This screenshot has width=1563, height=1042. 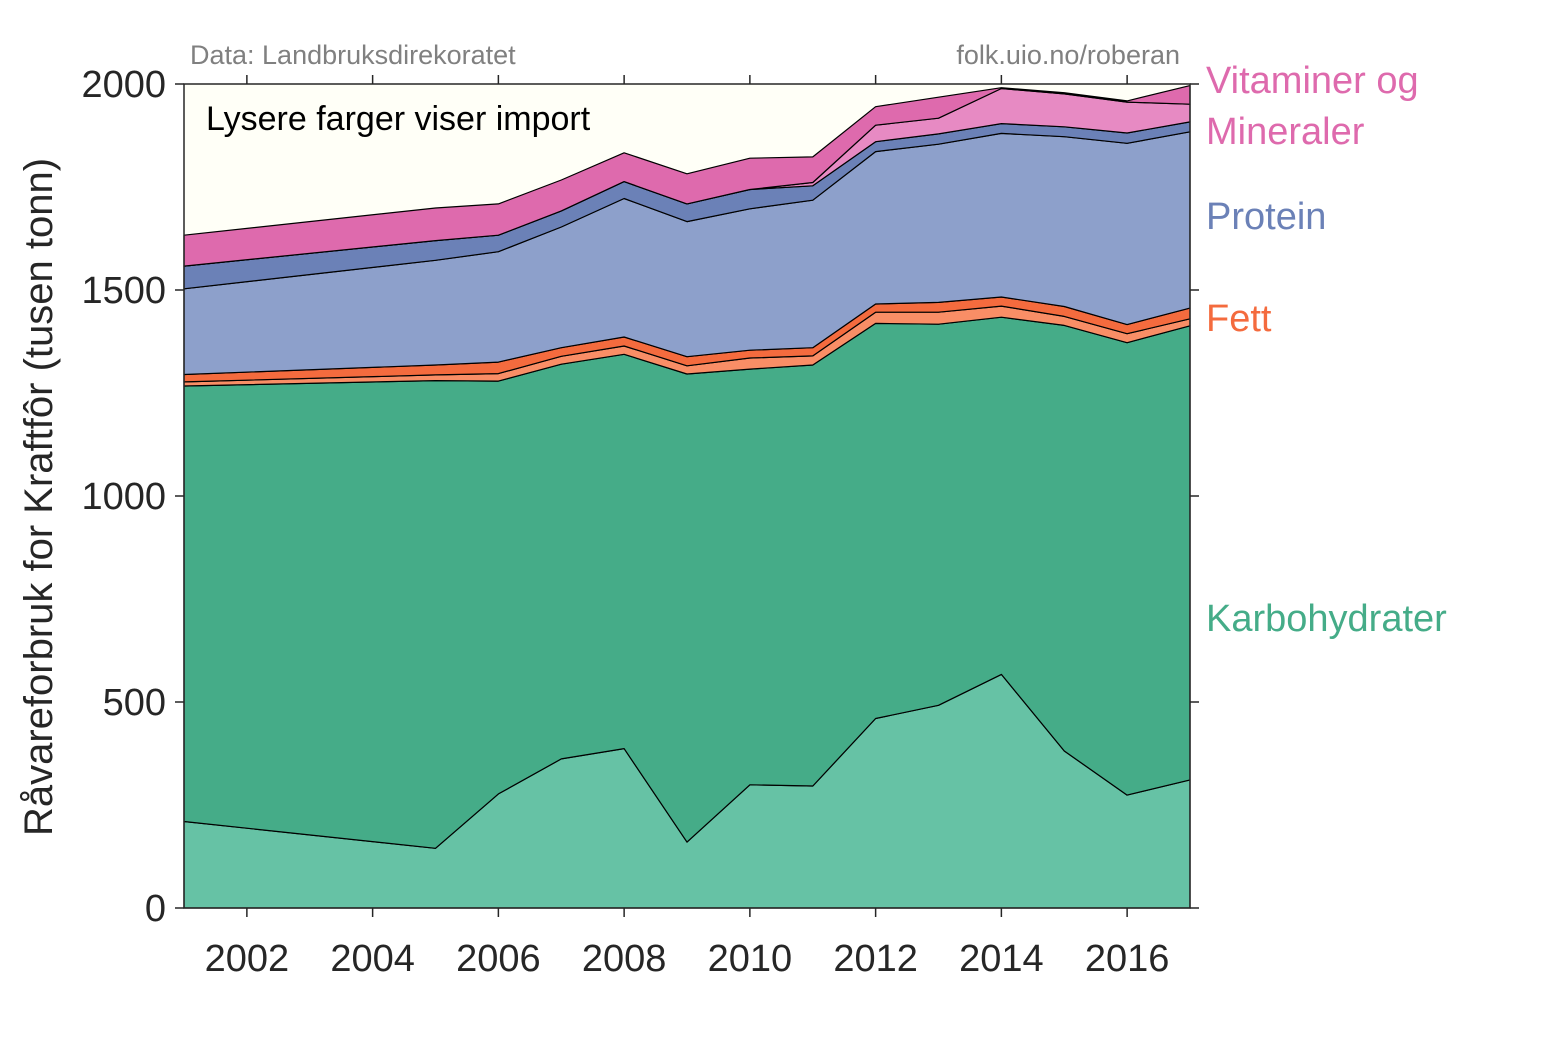 I want to click on y-tick-label: 0, so click(x=155, y=909).